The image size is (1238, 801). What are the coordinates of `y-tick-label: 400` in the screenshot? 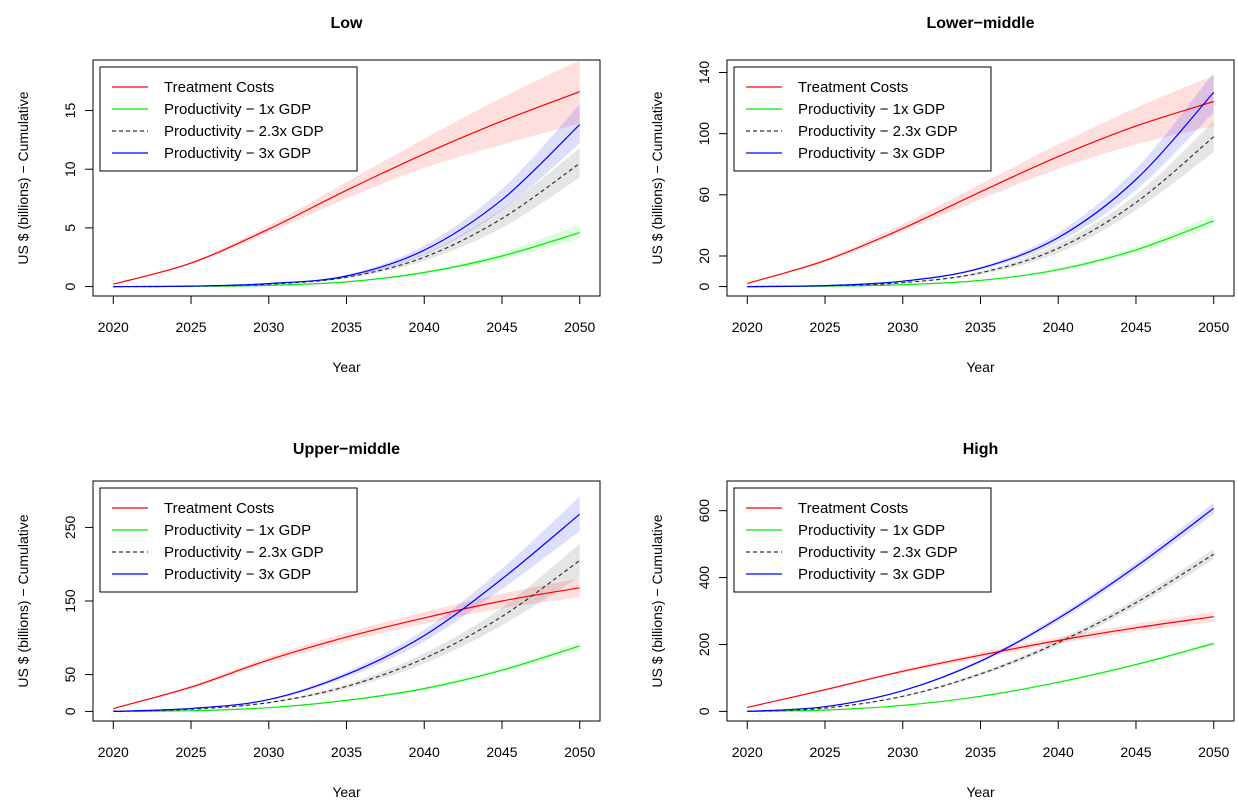 It's located at (704, 578).